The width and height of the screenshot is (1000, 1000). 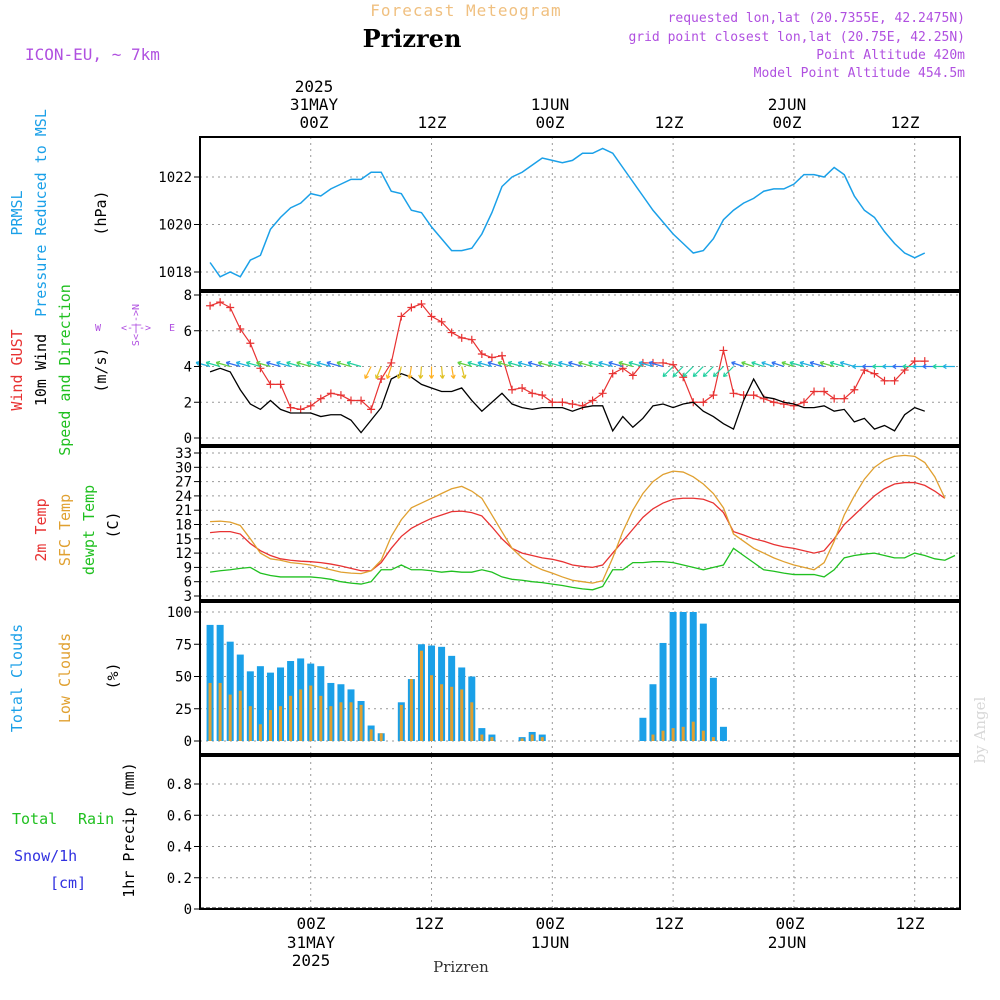 What do you see at coordinates (65, 530) in the screenshot?
I see `temp-label-sfc: SFC Temp` at bounding box center [65, 530].